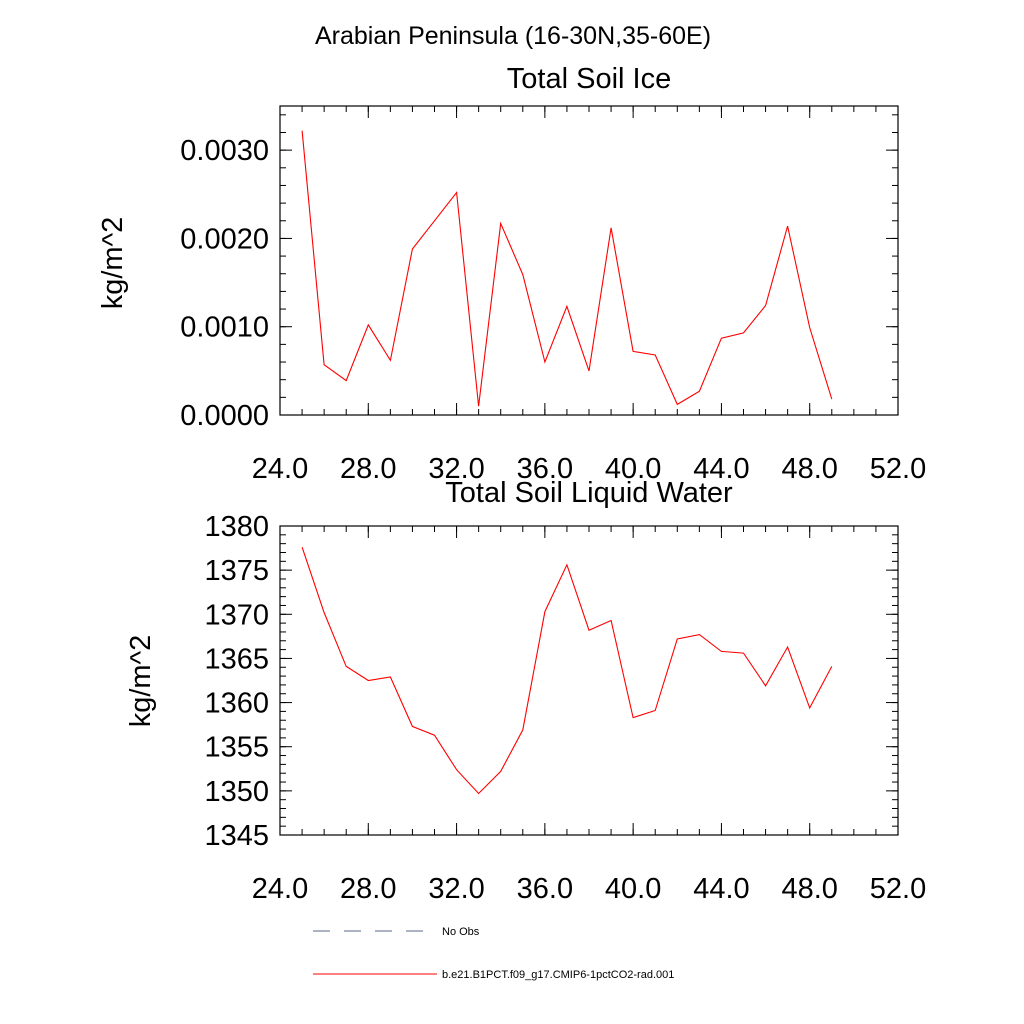  I want to click on figure-title: Arabian Peninsula (16-30N,35-60E), so click(513, 36).